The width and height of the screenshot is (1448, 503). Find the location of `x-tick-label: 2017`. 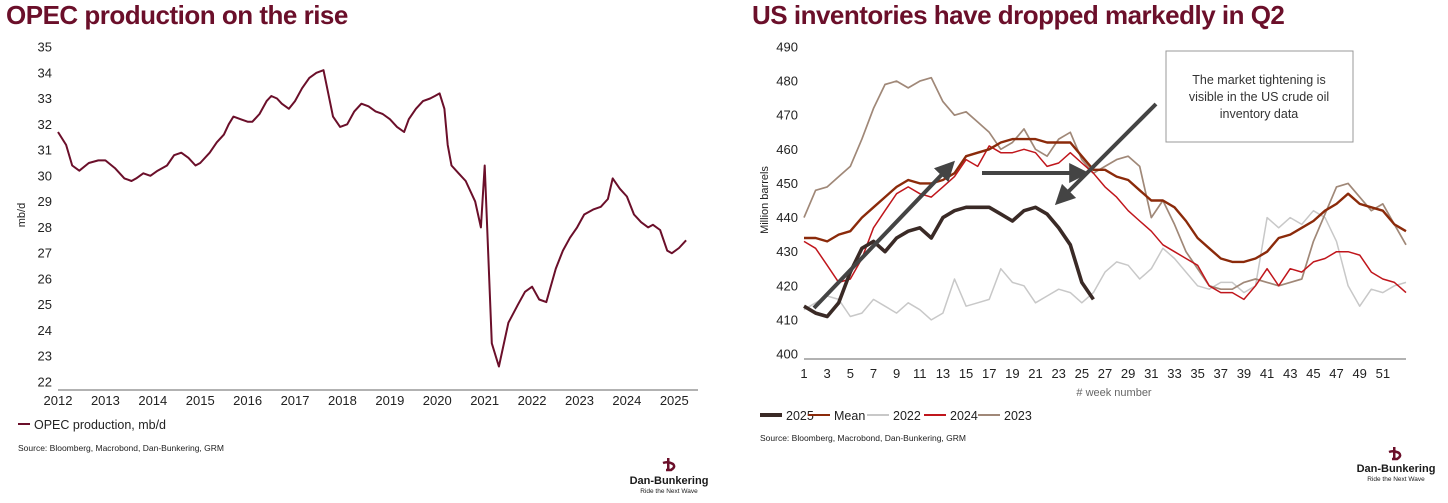

x-tick-label: 2017 is located at coordinates (295, 400).